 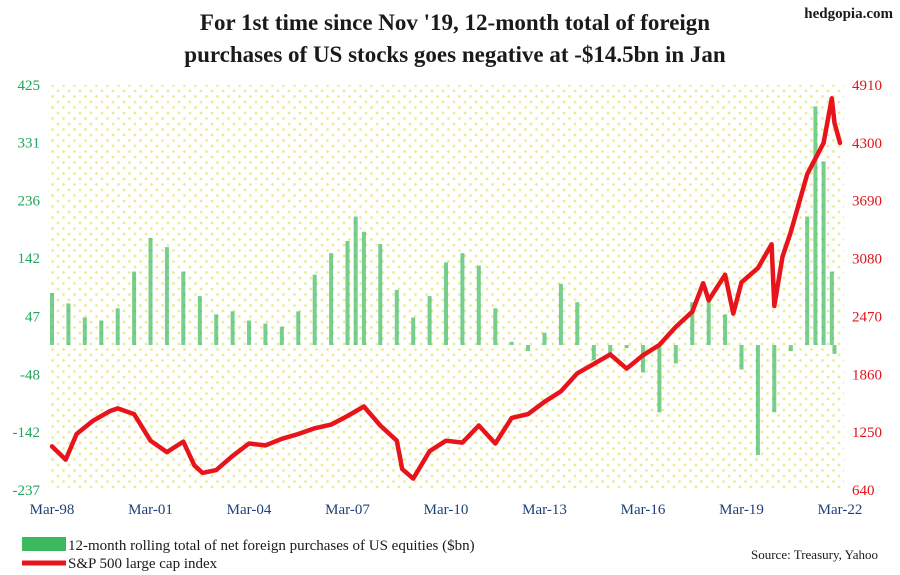 What do you see at coordinates (29, 259) in the screenshot?
I see `left-tick-3: 142` at bounding box center [29, 259].